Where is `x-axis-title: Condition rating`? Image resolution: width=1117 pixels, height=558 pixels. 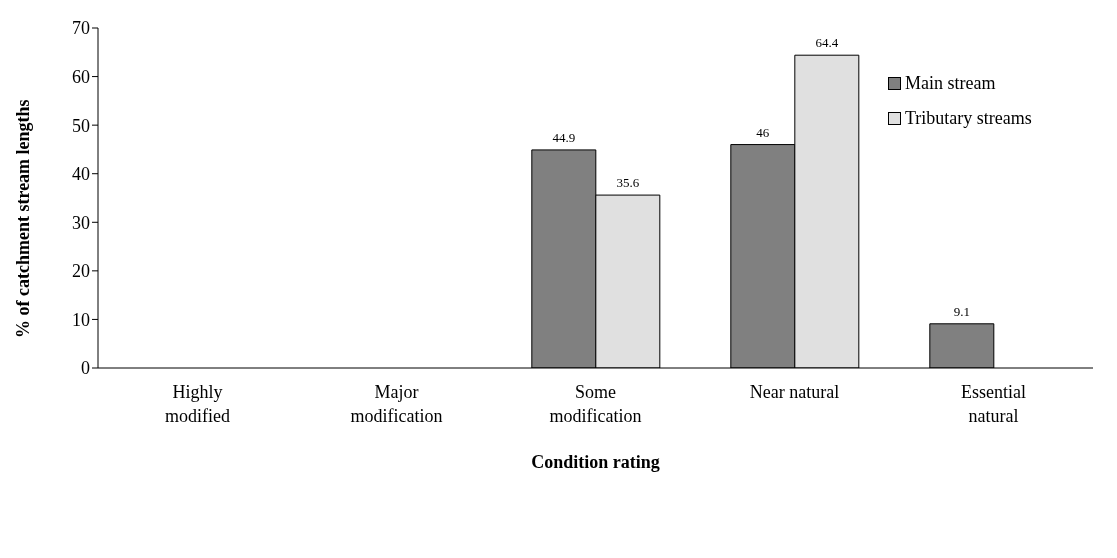
x-axis-title: Condition rating is located at coordinates (595, 462).